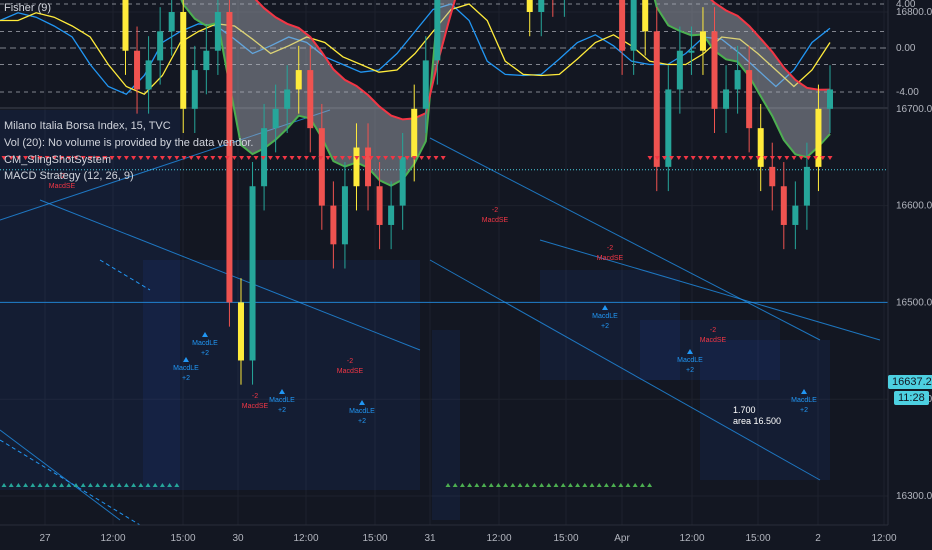 Image resolution: width=932 pixels, height=550 pixels. Describe the element at coordinates (87, 126) in the screenshot. I see `legend-symbol: Milano Italia Borsa Index, 15, TVC` at that location.